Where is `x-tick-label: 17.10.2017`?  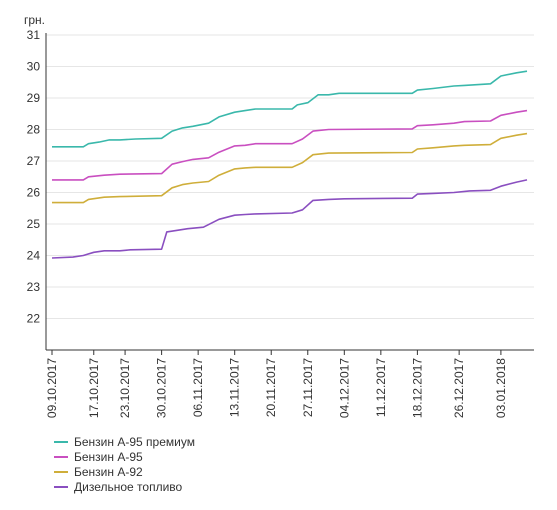
x-tick-label: 17.10.2017 is located at coordinates (94, 388).